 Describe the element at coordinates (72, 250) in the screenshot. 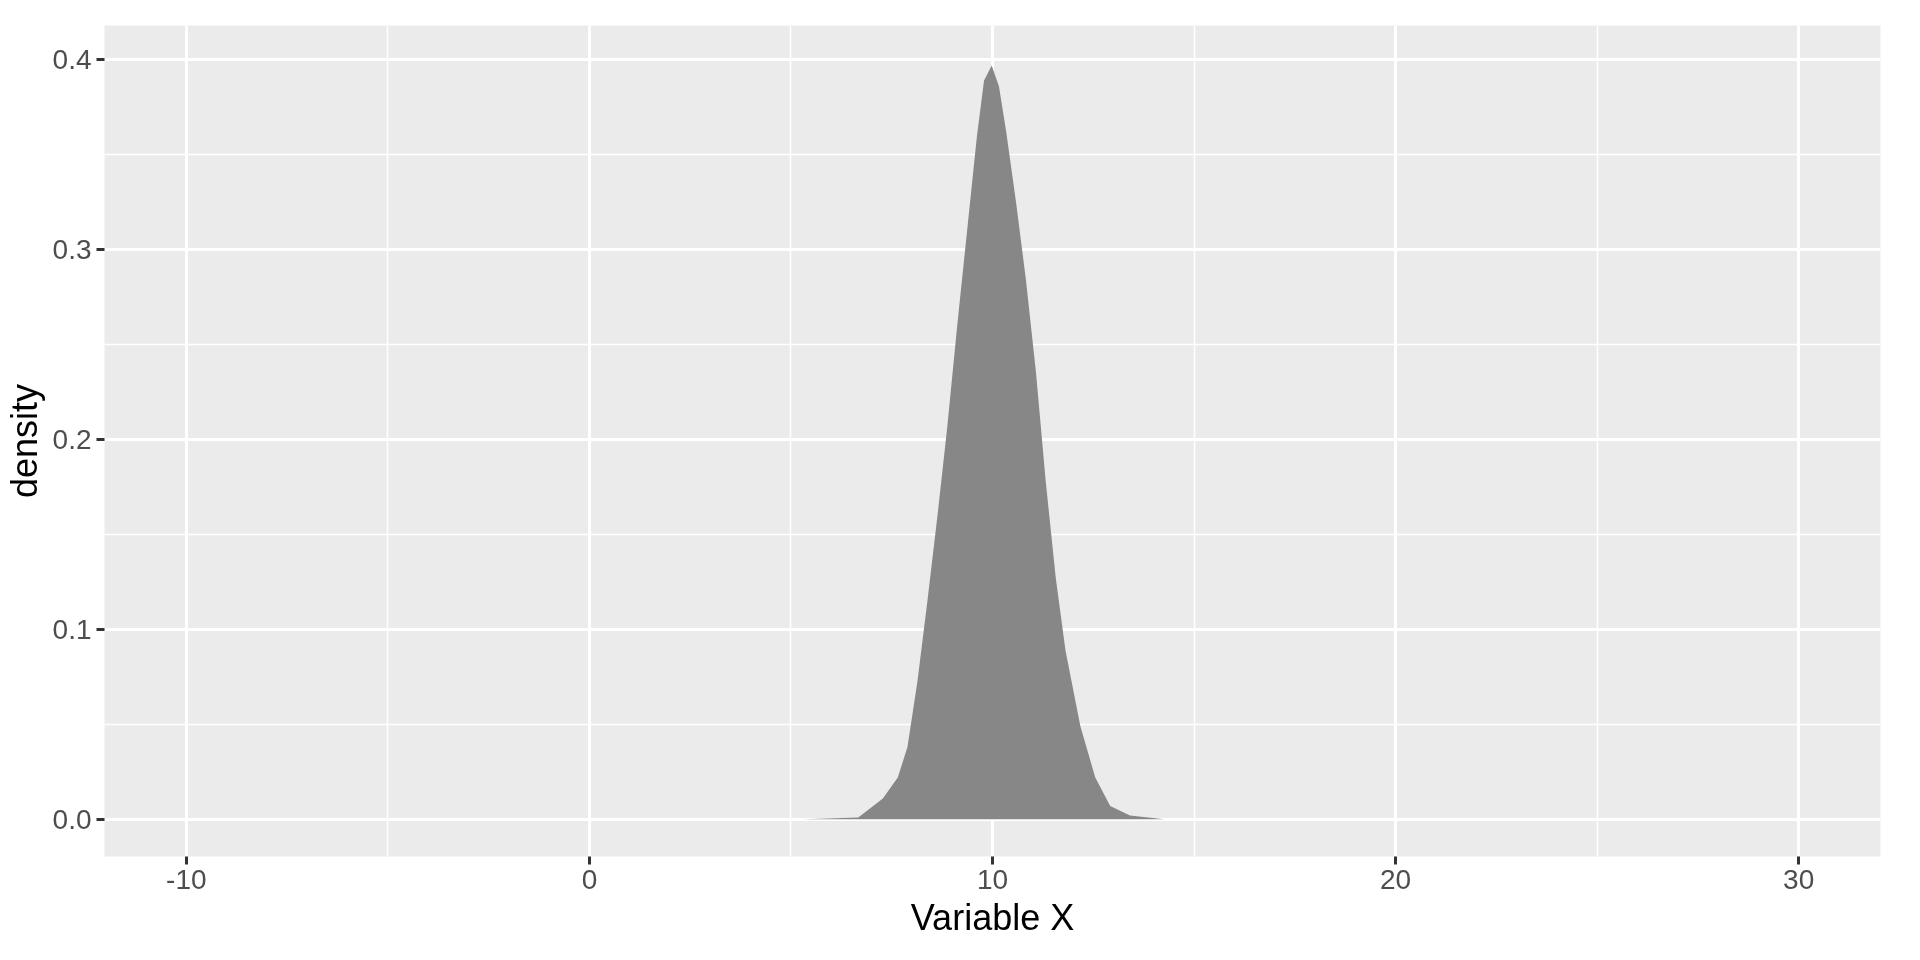

I see `y-tick-label: 0.3` at that location.